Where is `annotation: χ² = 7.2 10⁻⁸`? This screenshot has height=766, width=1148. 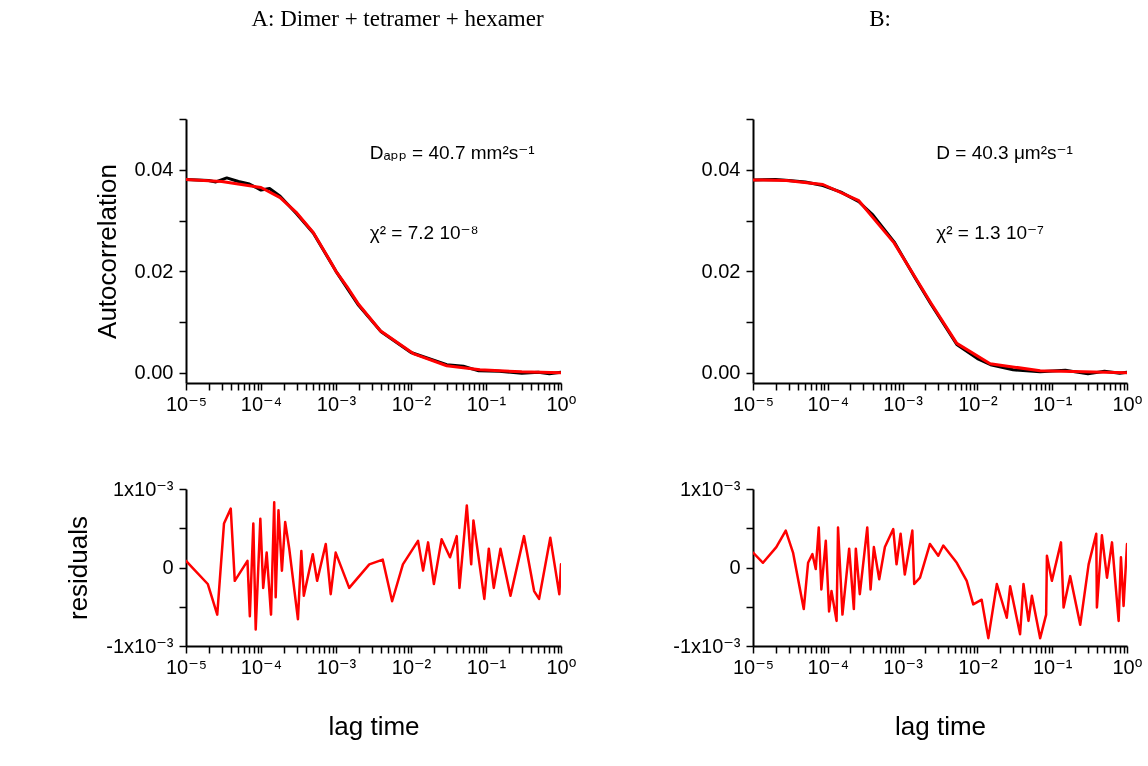
annotation: χ² = 7.2 10⁻⁸ is located at coordinates (424, 232).